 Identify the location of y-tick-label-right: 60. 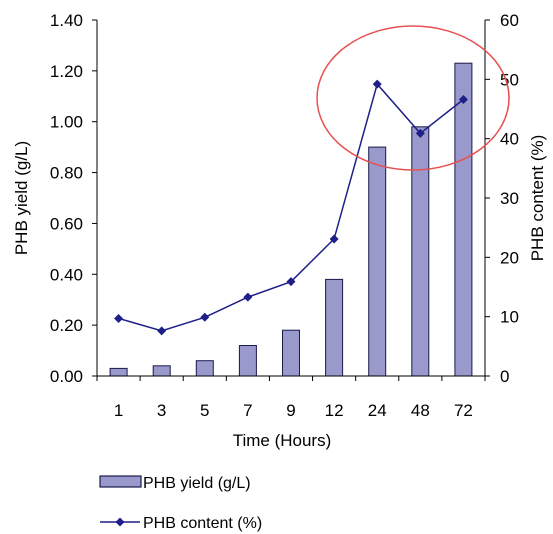
(509, 20).